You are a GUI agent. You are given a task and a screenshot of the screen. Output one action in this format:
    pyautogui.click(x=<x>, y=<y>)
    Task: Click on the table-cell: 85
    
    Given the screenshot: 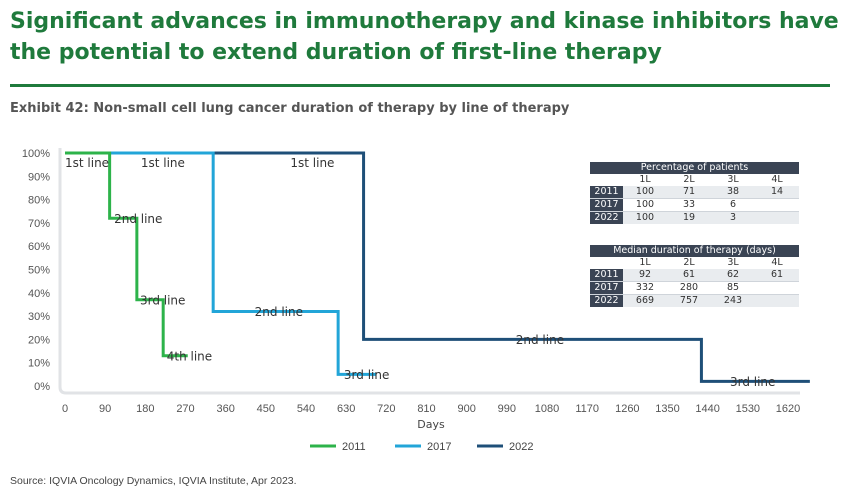 What is the action you would take?
    pyautogui.click(x=733, y=288)
    